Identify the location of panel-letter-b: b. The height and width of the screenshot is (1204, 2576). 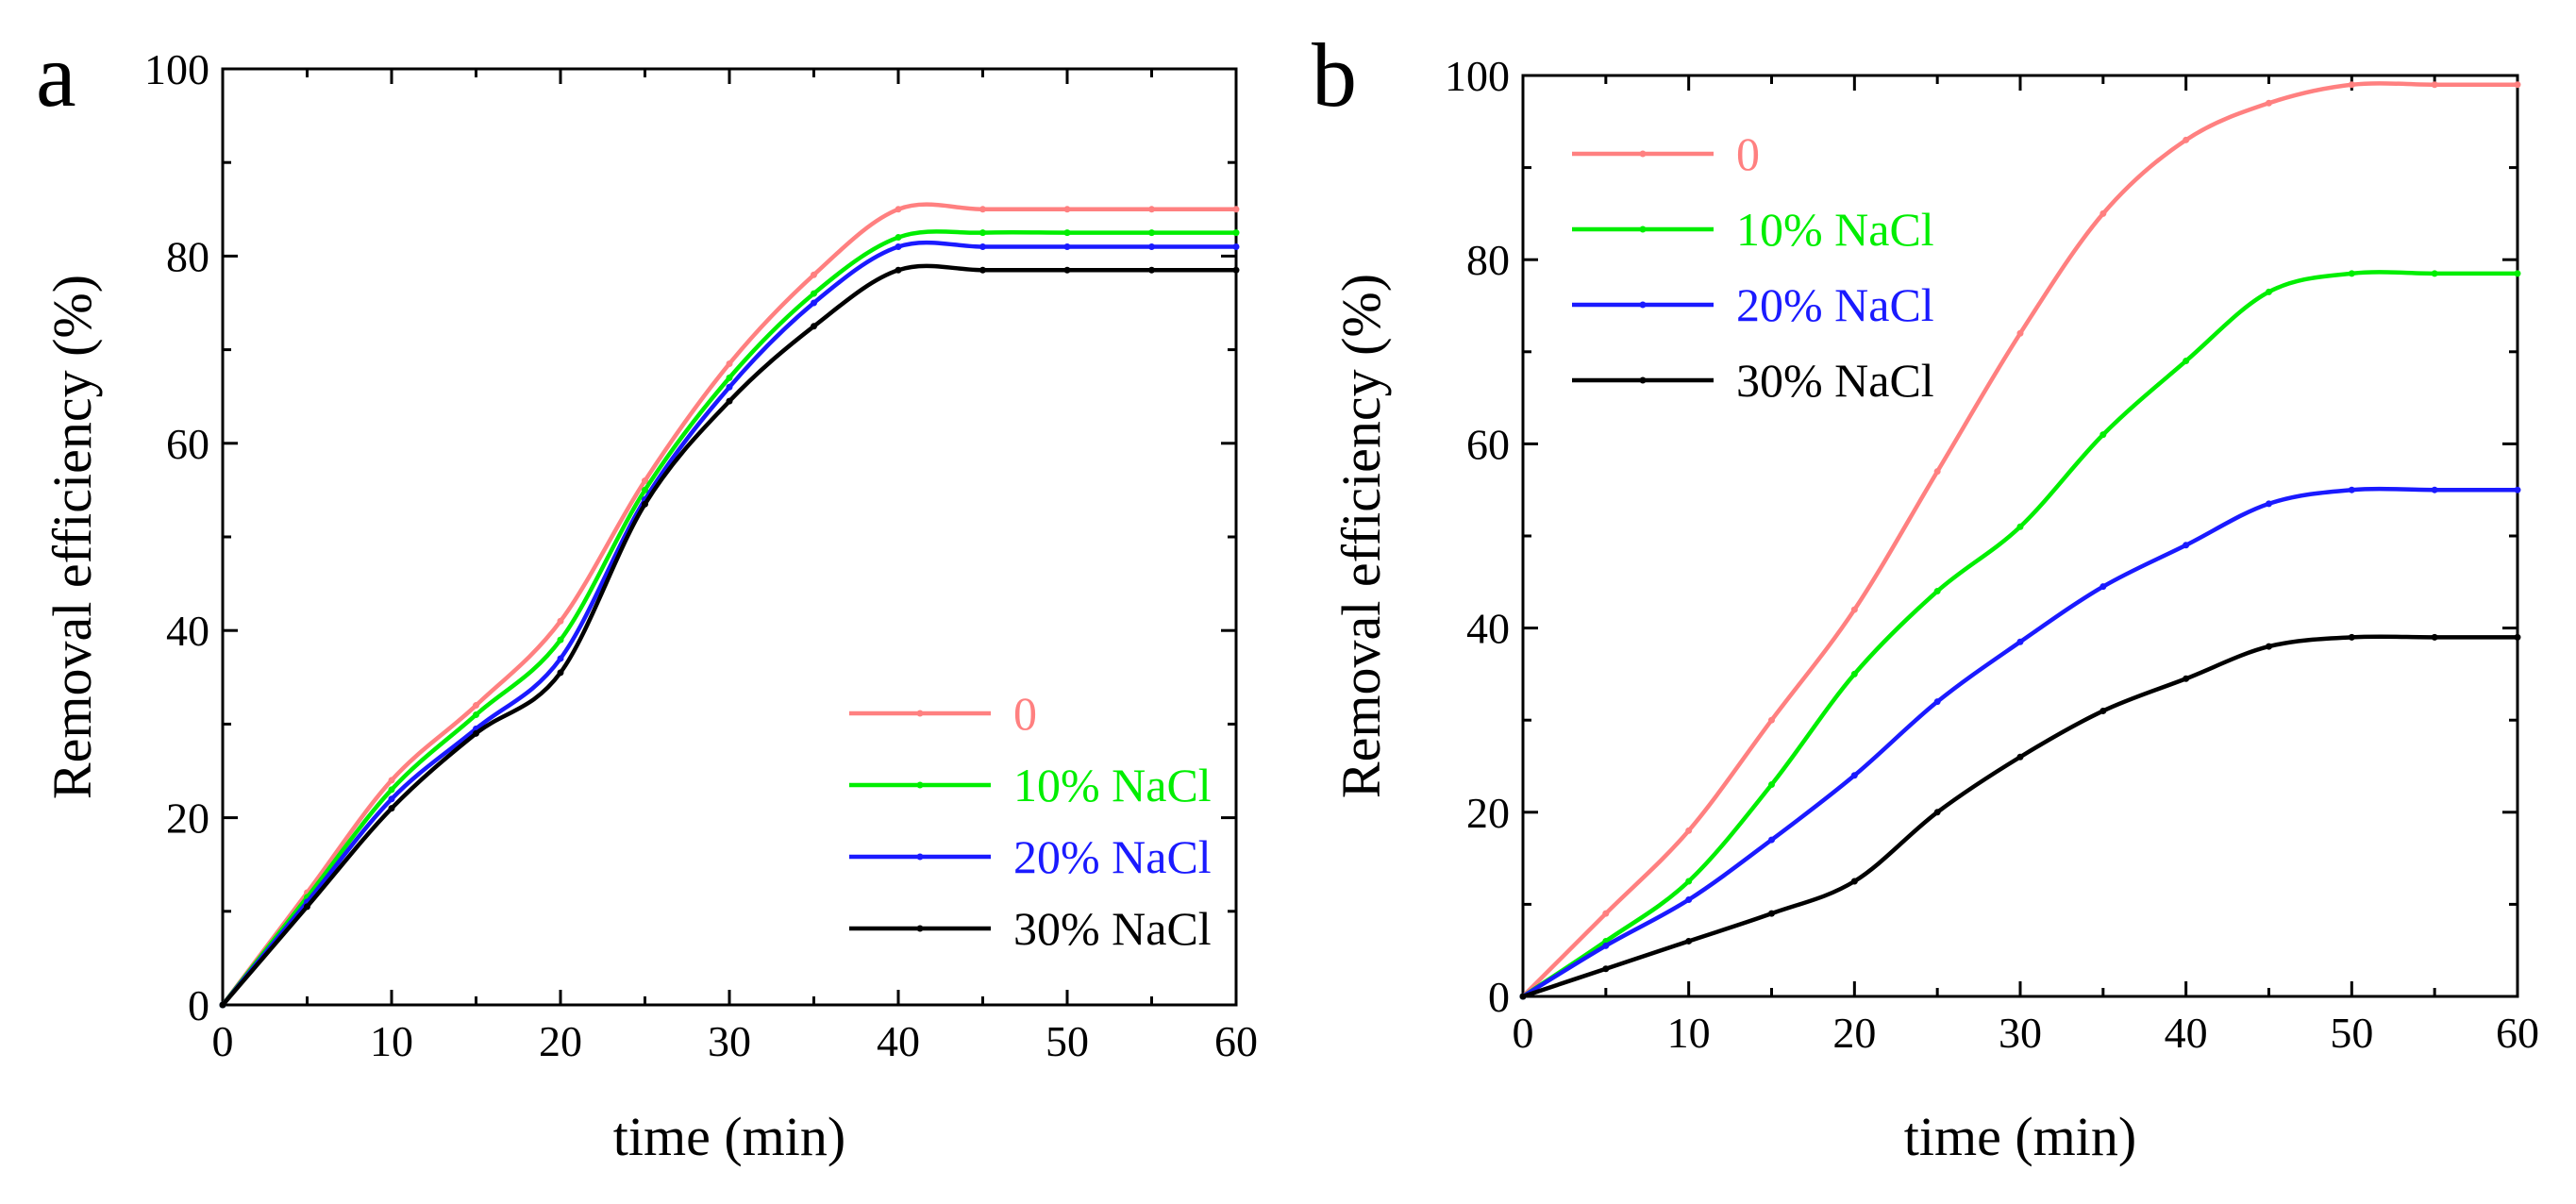
(1334, 75).